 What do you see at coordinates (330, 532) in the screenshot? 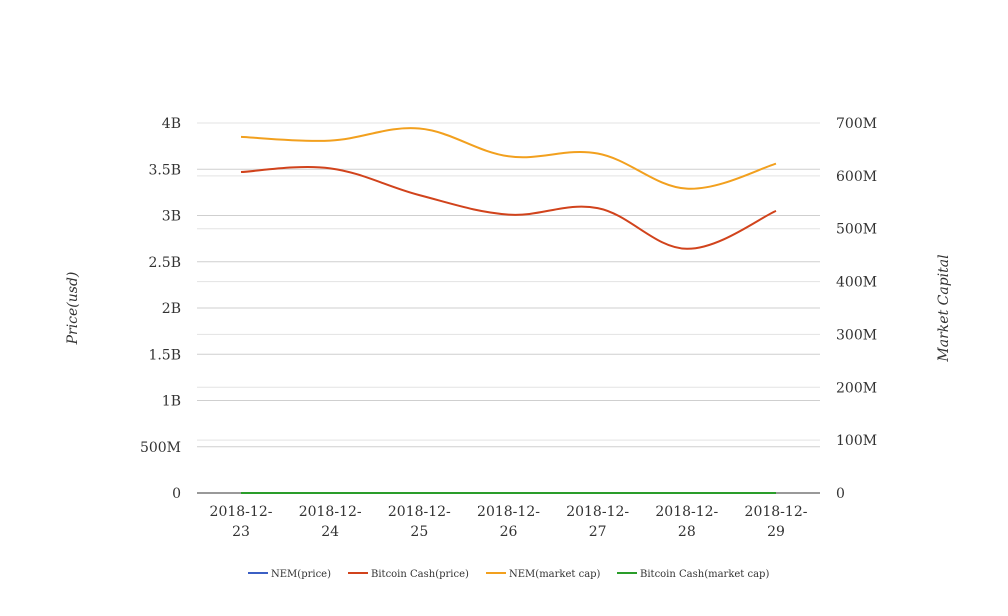
I see `x-tick-label-line2: 24` at bounding box center [330, 532].